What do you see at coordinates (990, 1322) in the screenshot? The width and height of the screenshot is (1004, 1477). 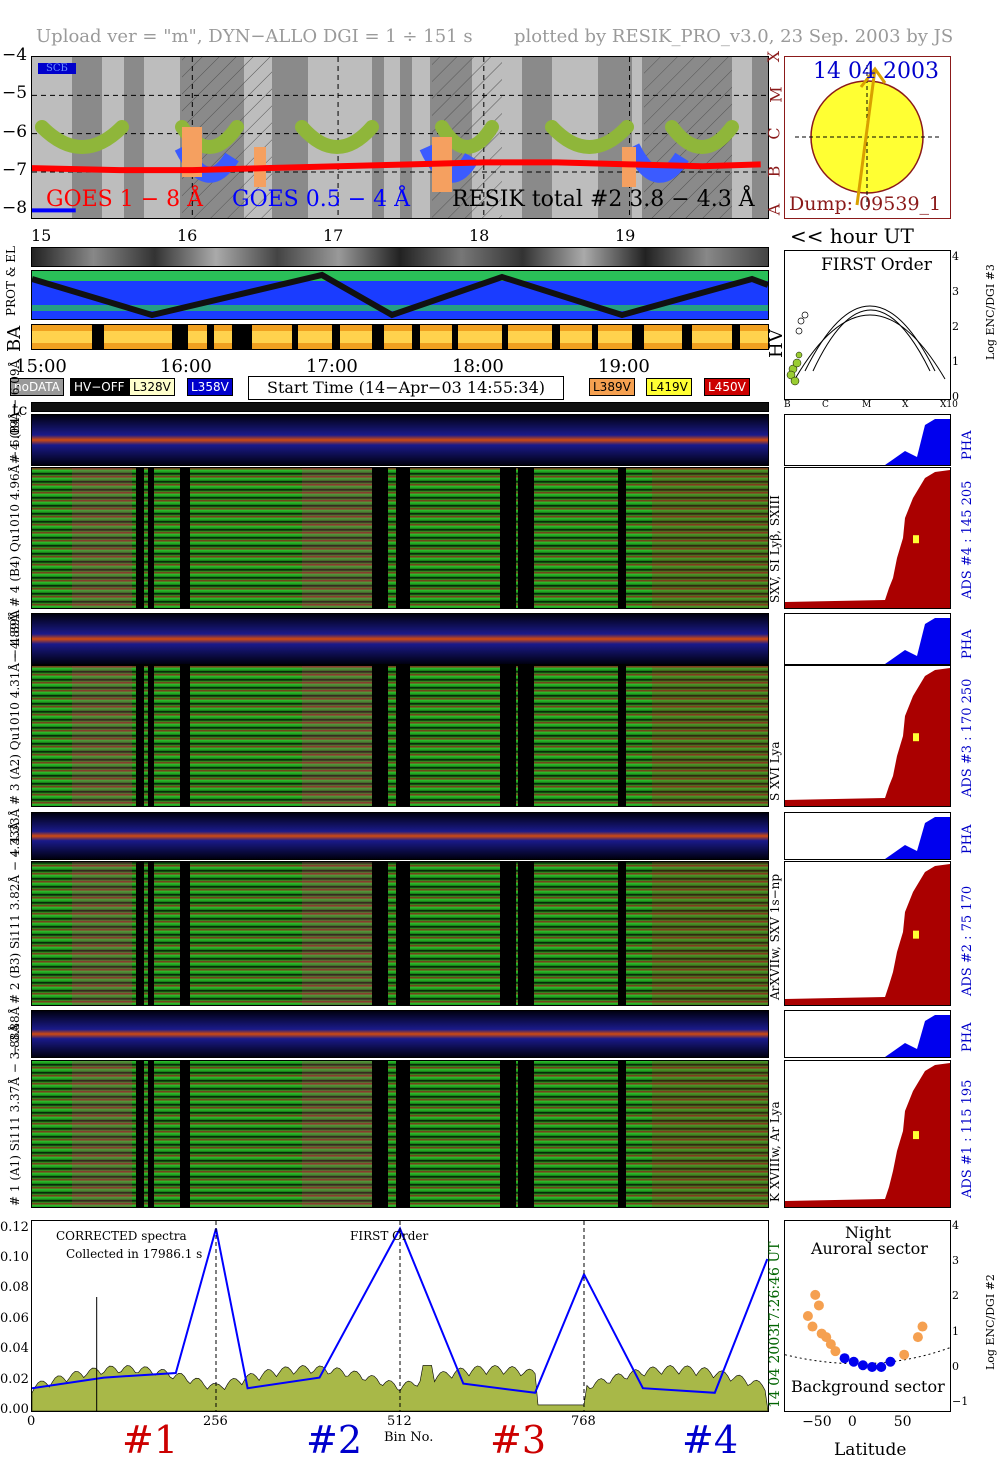 I see `latitude-ylabel: Log ENC/DGI #2` at bounding box center [990, 1322].